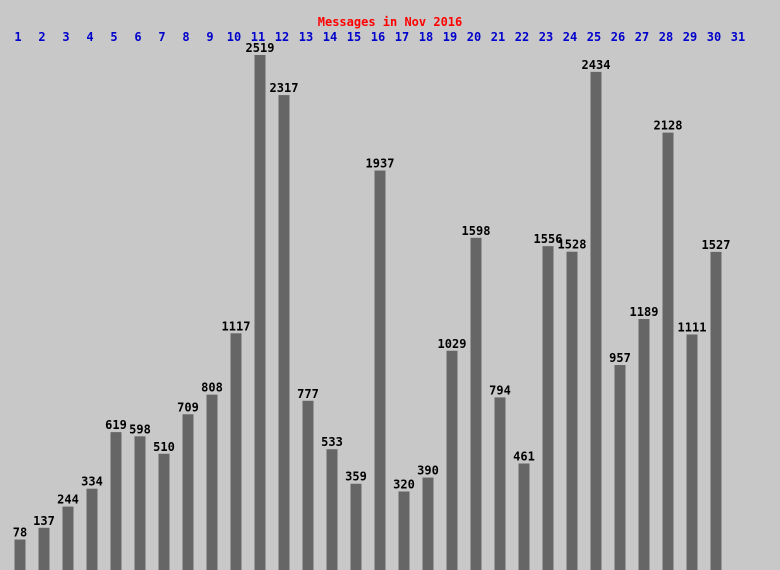 The width and height of the screenshot is (780, 570). What do you see at coordinates (137, 37) in the screenshot?
I see `x-tick-label: 6` at bounding box center [137, 37].